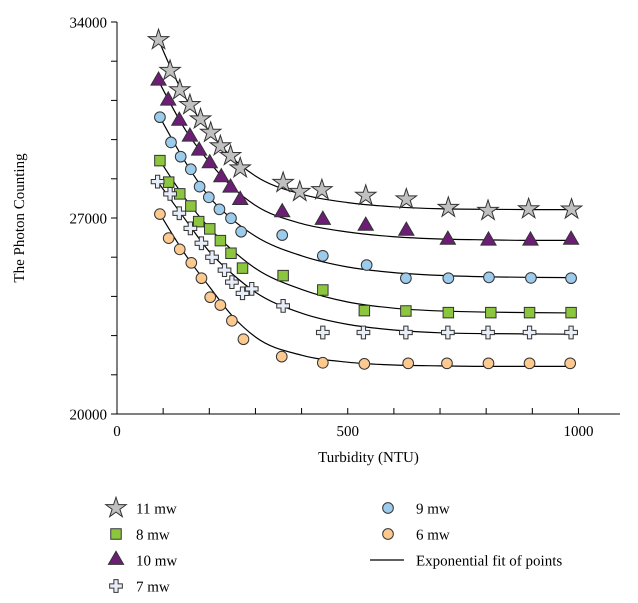 This screenshot has height=603, width=638. Describe the element at coordinates (153, 535) in the screenshot. I see `legend-label: 8 mw` at that location.